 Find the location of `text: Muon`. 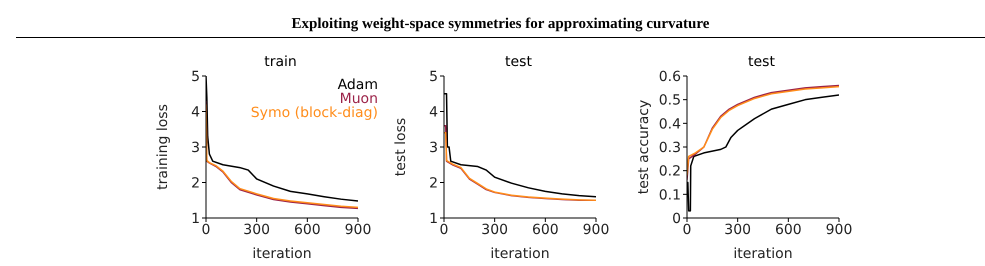

text: Muon is located at coordinates (359, 99).